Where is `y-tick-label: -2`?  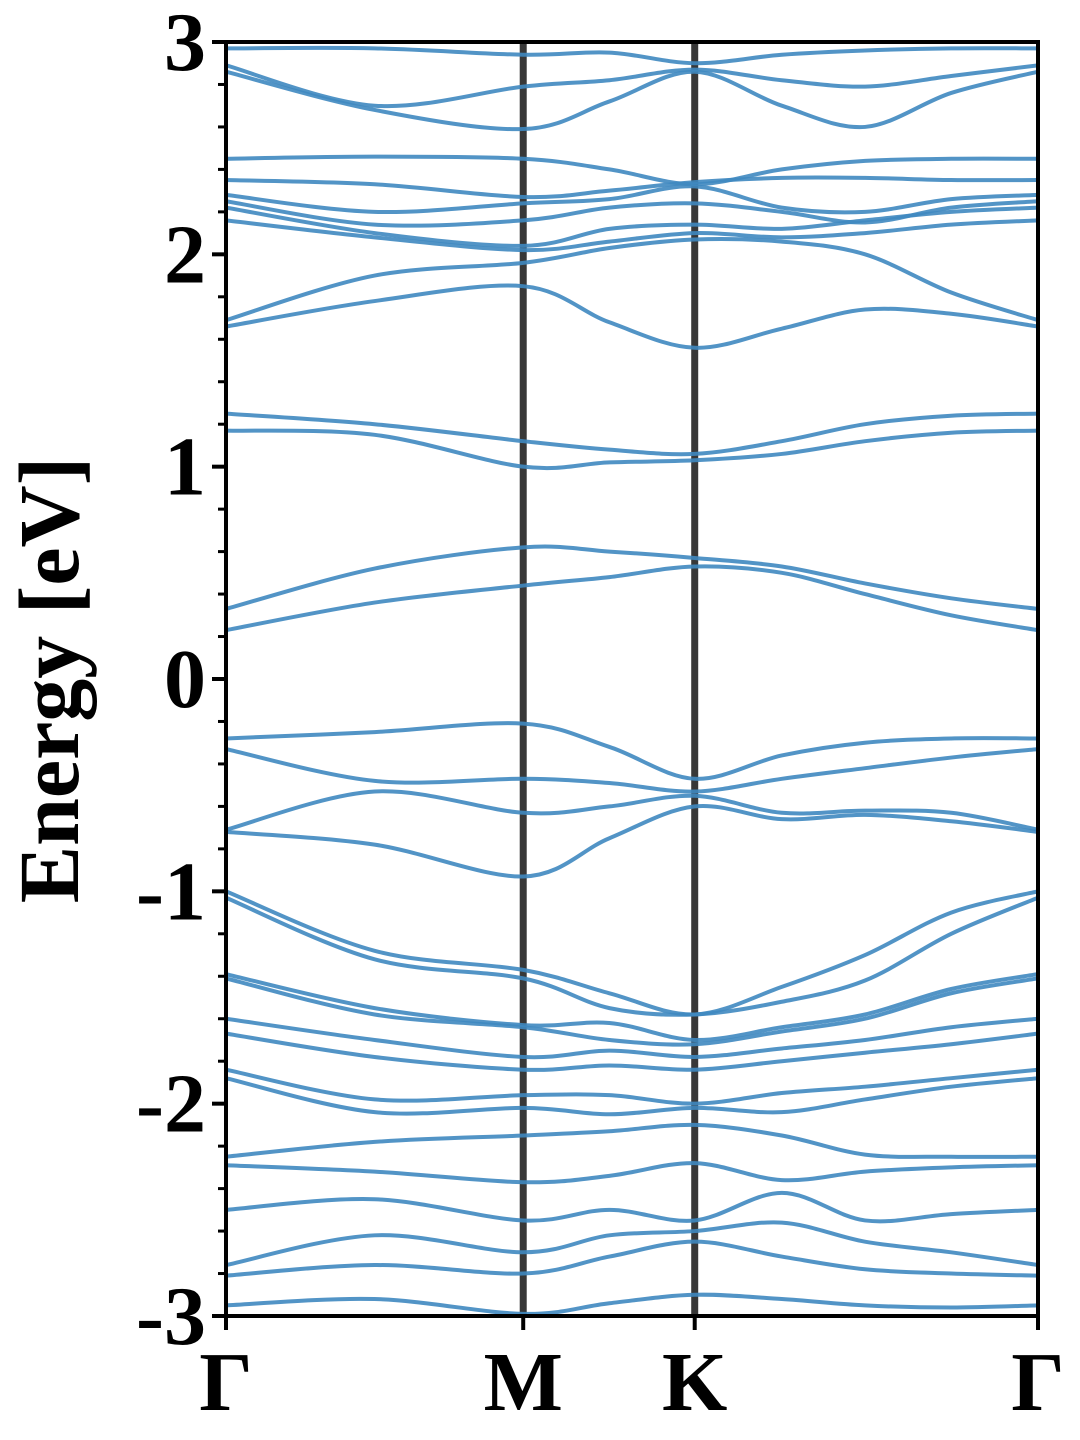 y-tick-label: -2 is located at coordinates (171, 1104).